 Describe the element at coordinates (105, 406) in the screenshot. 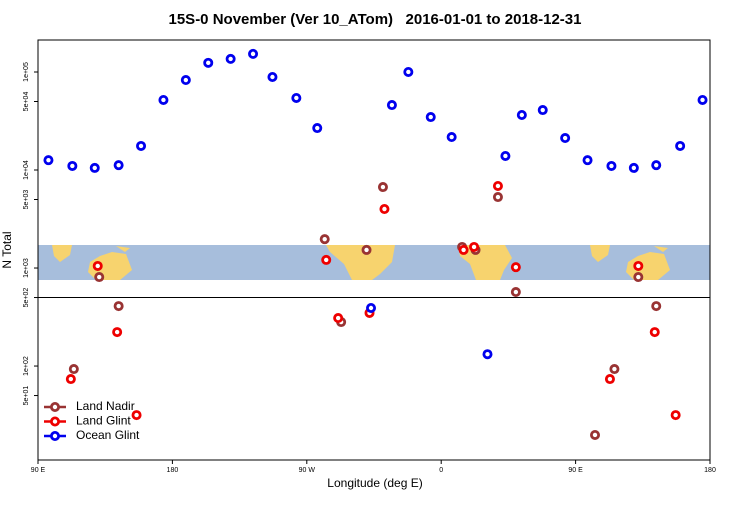

I see `legend-label: Land Nadir` at that location.